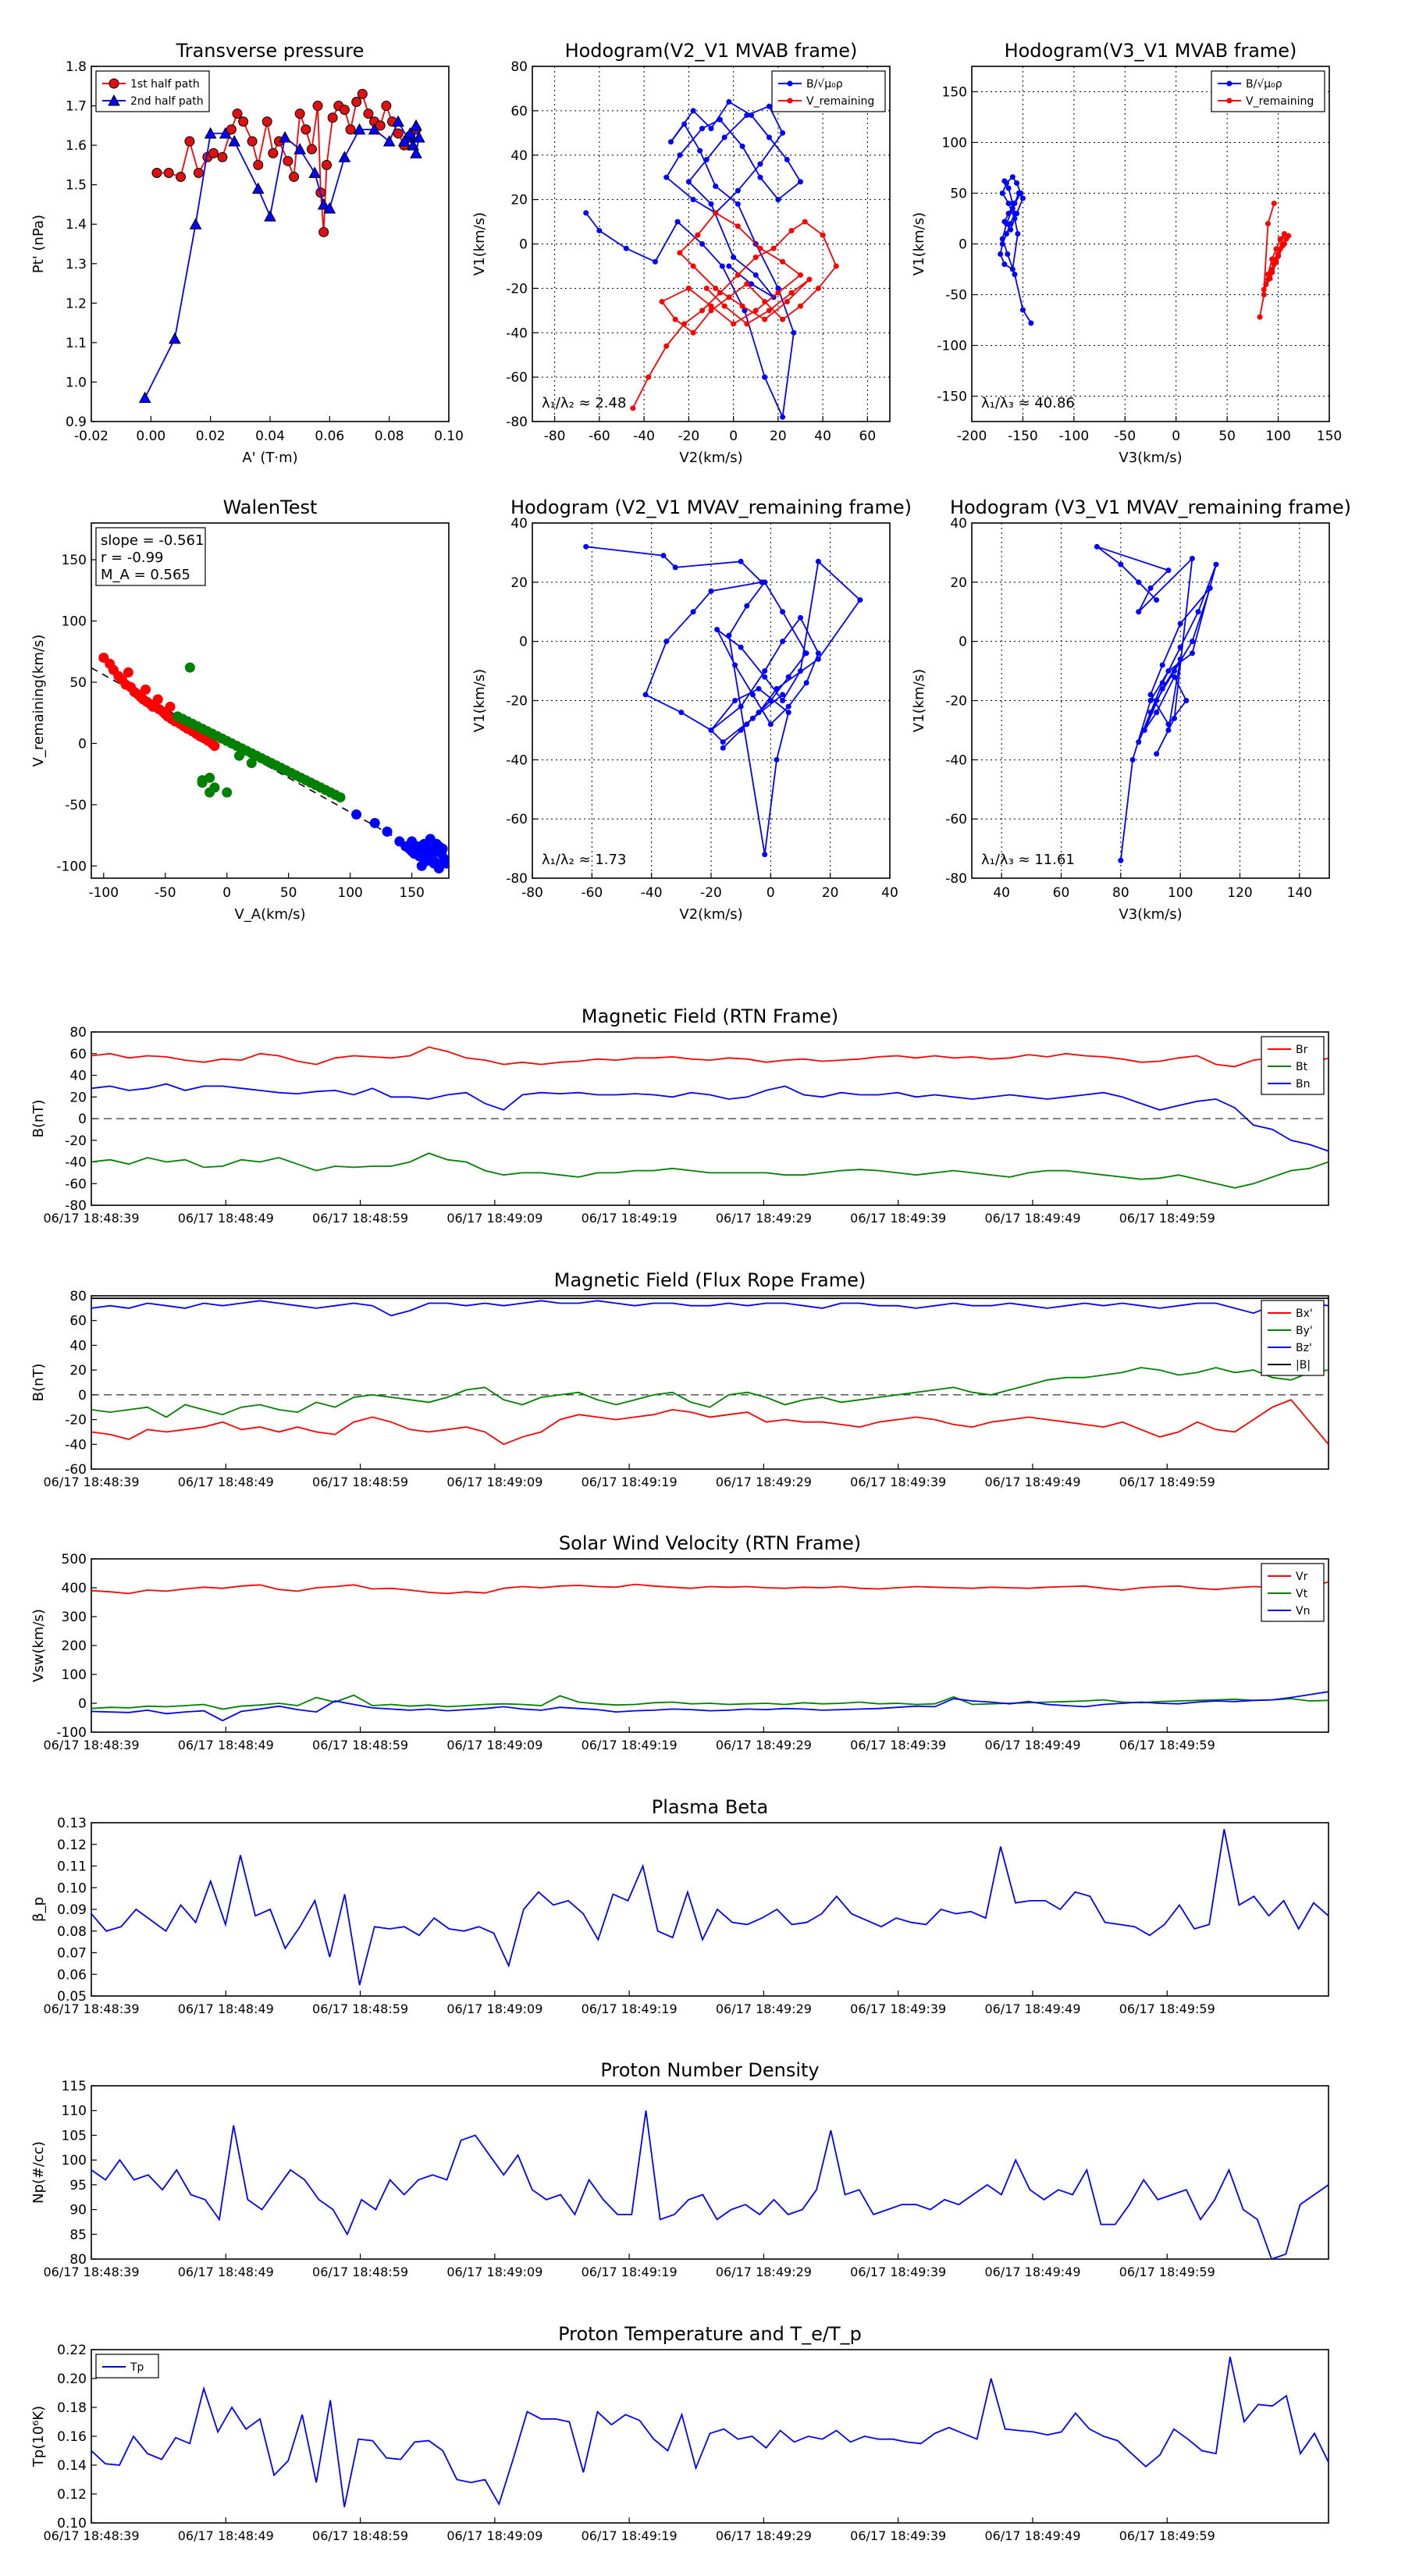  I want to click on legend: Br Bt Bn, so click(1293, 1065).